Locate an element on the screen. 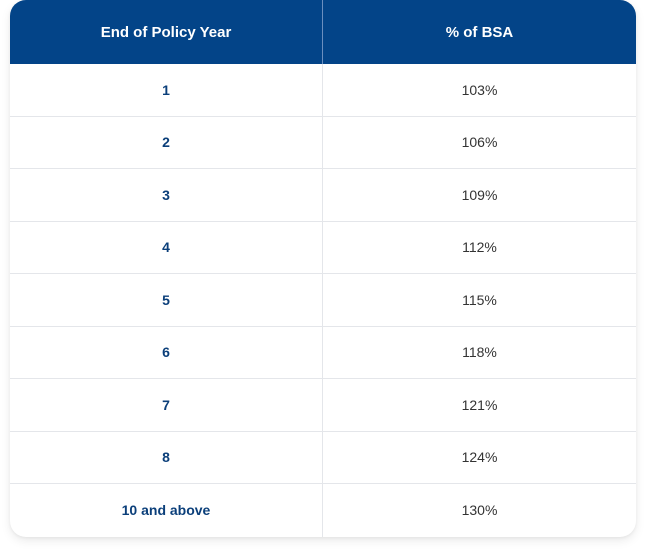  cell-policy-year: 5 is located at coordinates (166, 300).